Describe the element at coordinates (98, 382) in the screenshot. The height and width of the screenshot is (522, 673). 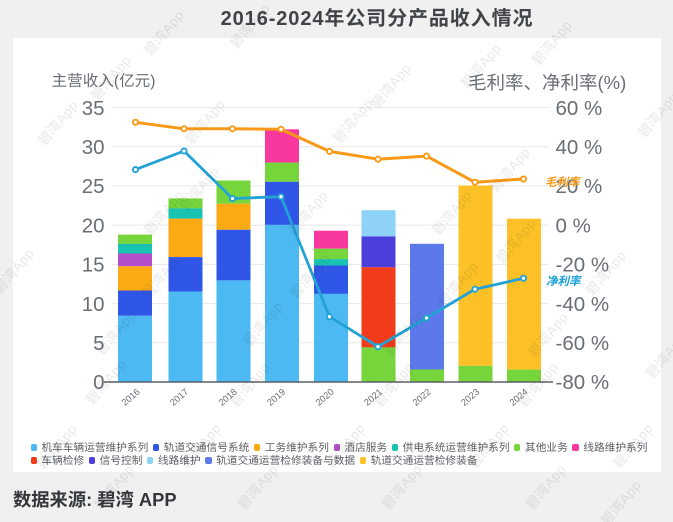
I see `svg-text: 0` at that location.